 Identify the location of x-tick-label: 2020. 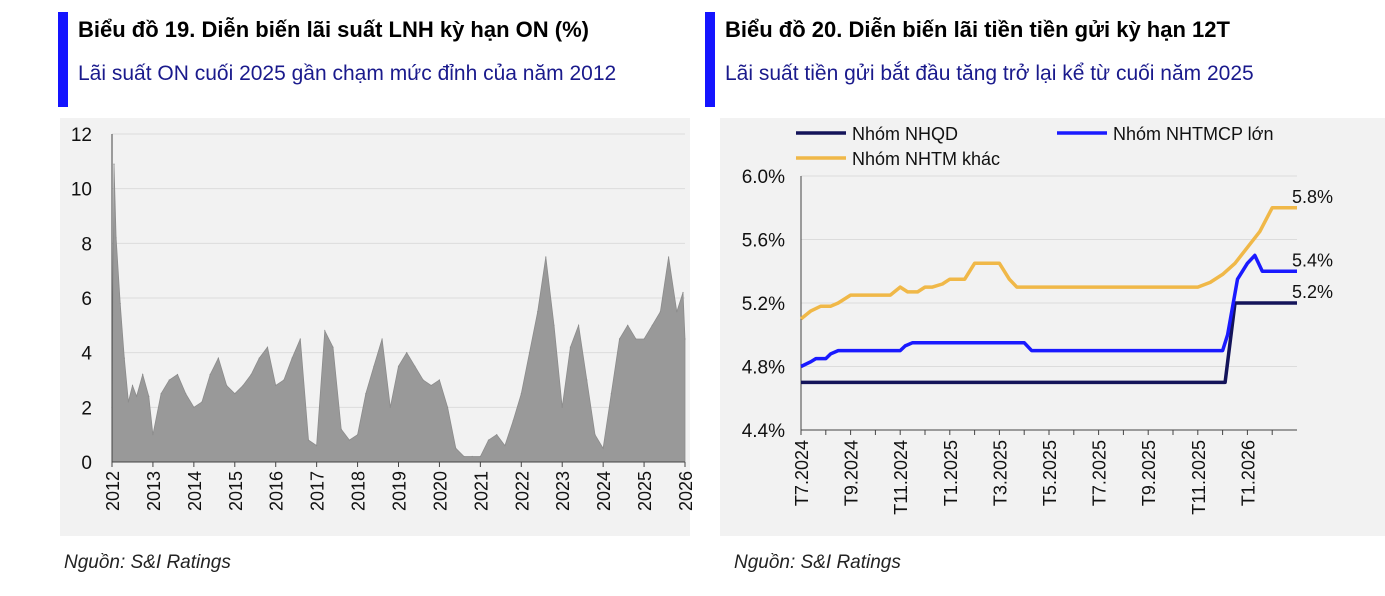
(440, 491).